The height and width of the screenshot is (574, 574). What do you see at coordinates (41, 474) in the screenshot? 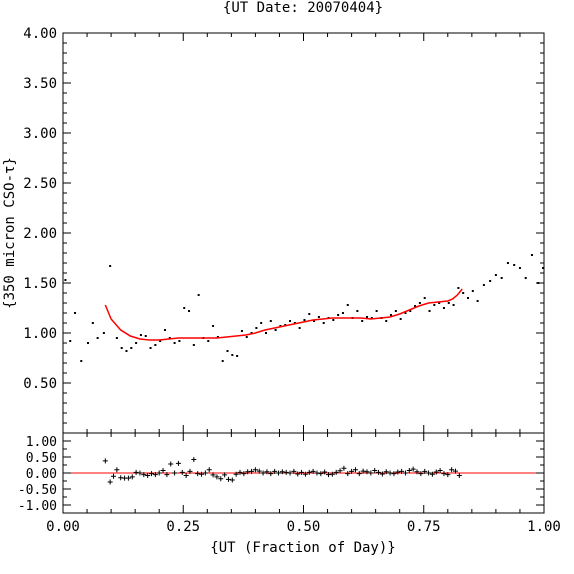
I see `residual-y-tick-label: 0.00` at bounding box center [41, 474].